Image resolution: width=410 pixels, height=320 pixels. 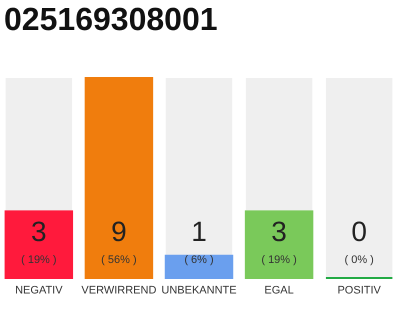 I want to click on data-label: 0, so click(x=359, y=231).